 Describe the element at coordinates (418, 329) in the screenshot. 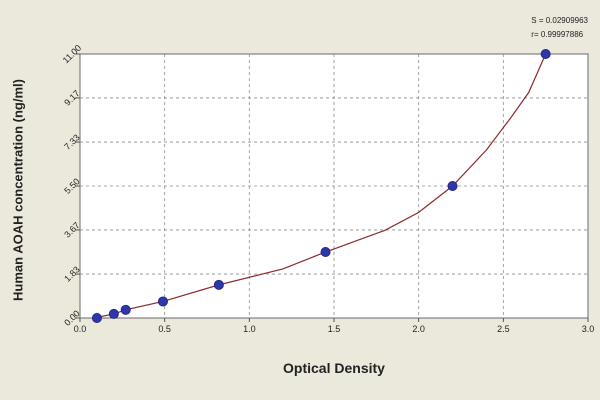

I see `x-tick-label: 2.0` at that location.